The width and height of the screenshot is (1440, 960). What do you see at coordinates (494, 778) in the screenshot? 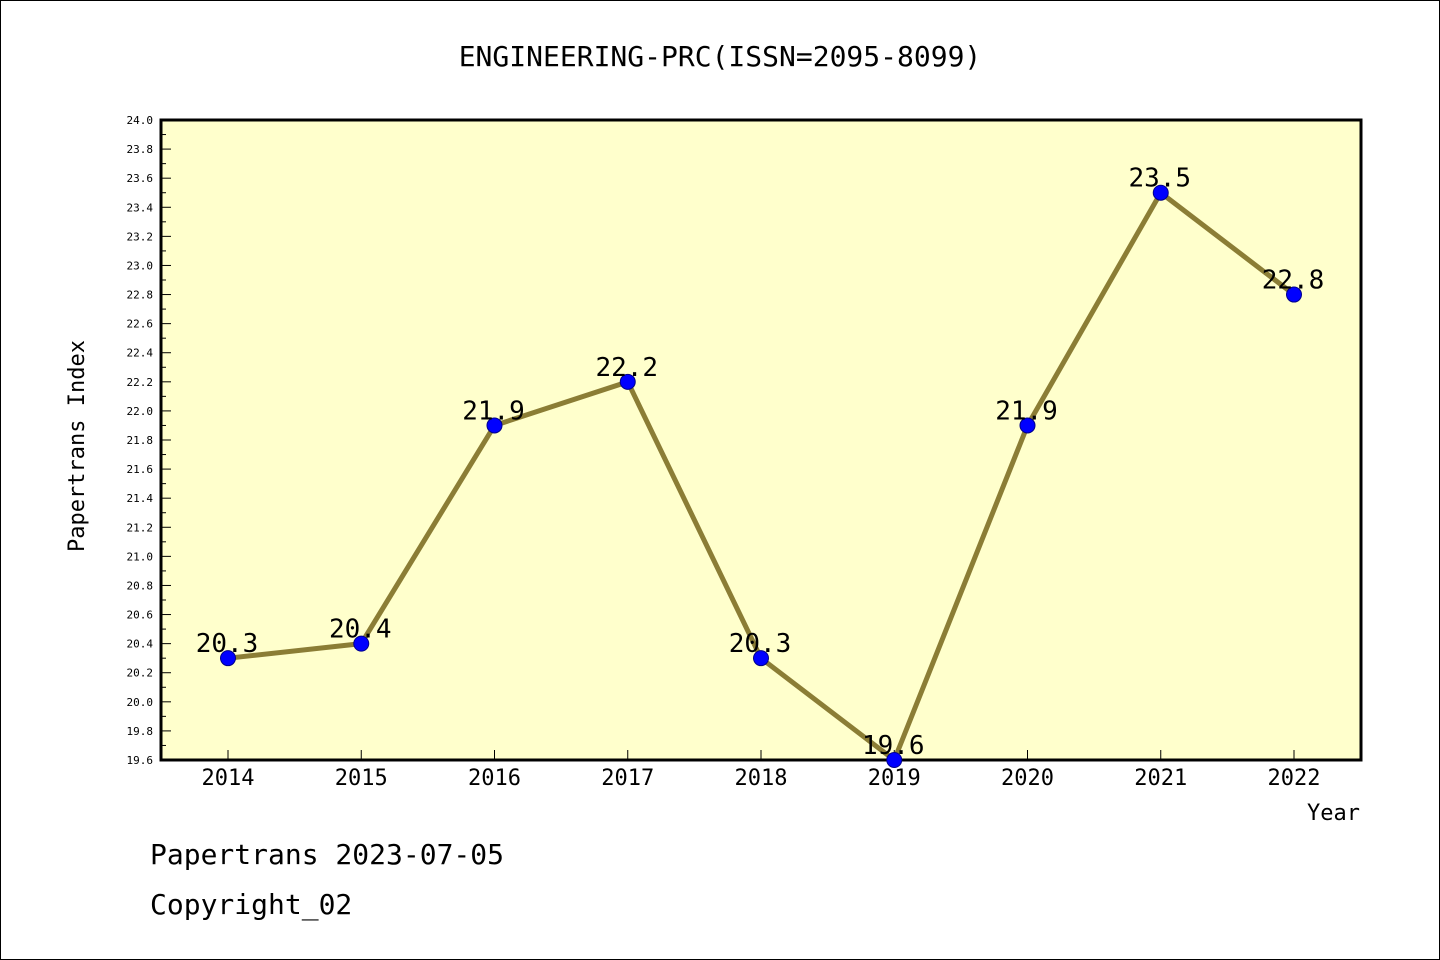
I see `x-tick-label: 2016` at bounding box center [494, 778].